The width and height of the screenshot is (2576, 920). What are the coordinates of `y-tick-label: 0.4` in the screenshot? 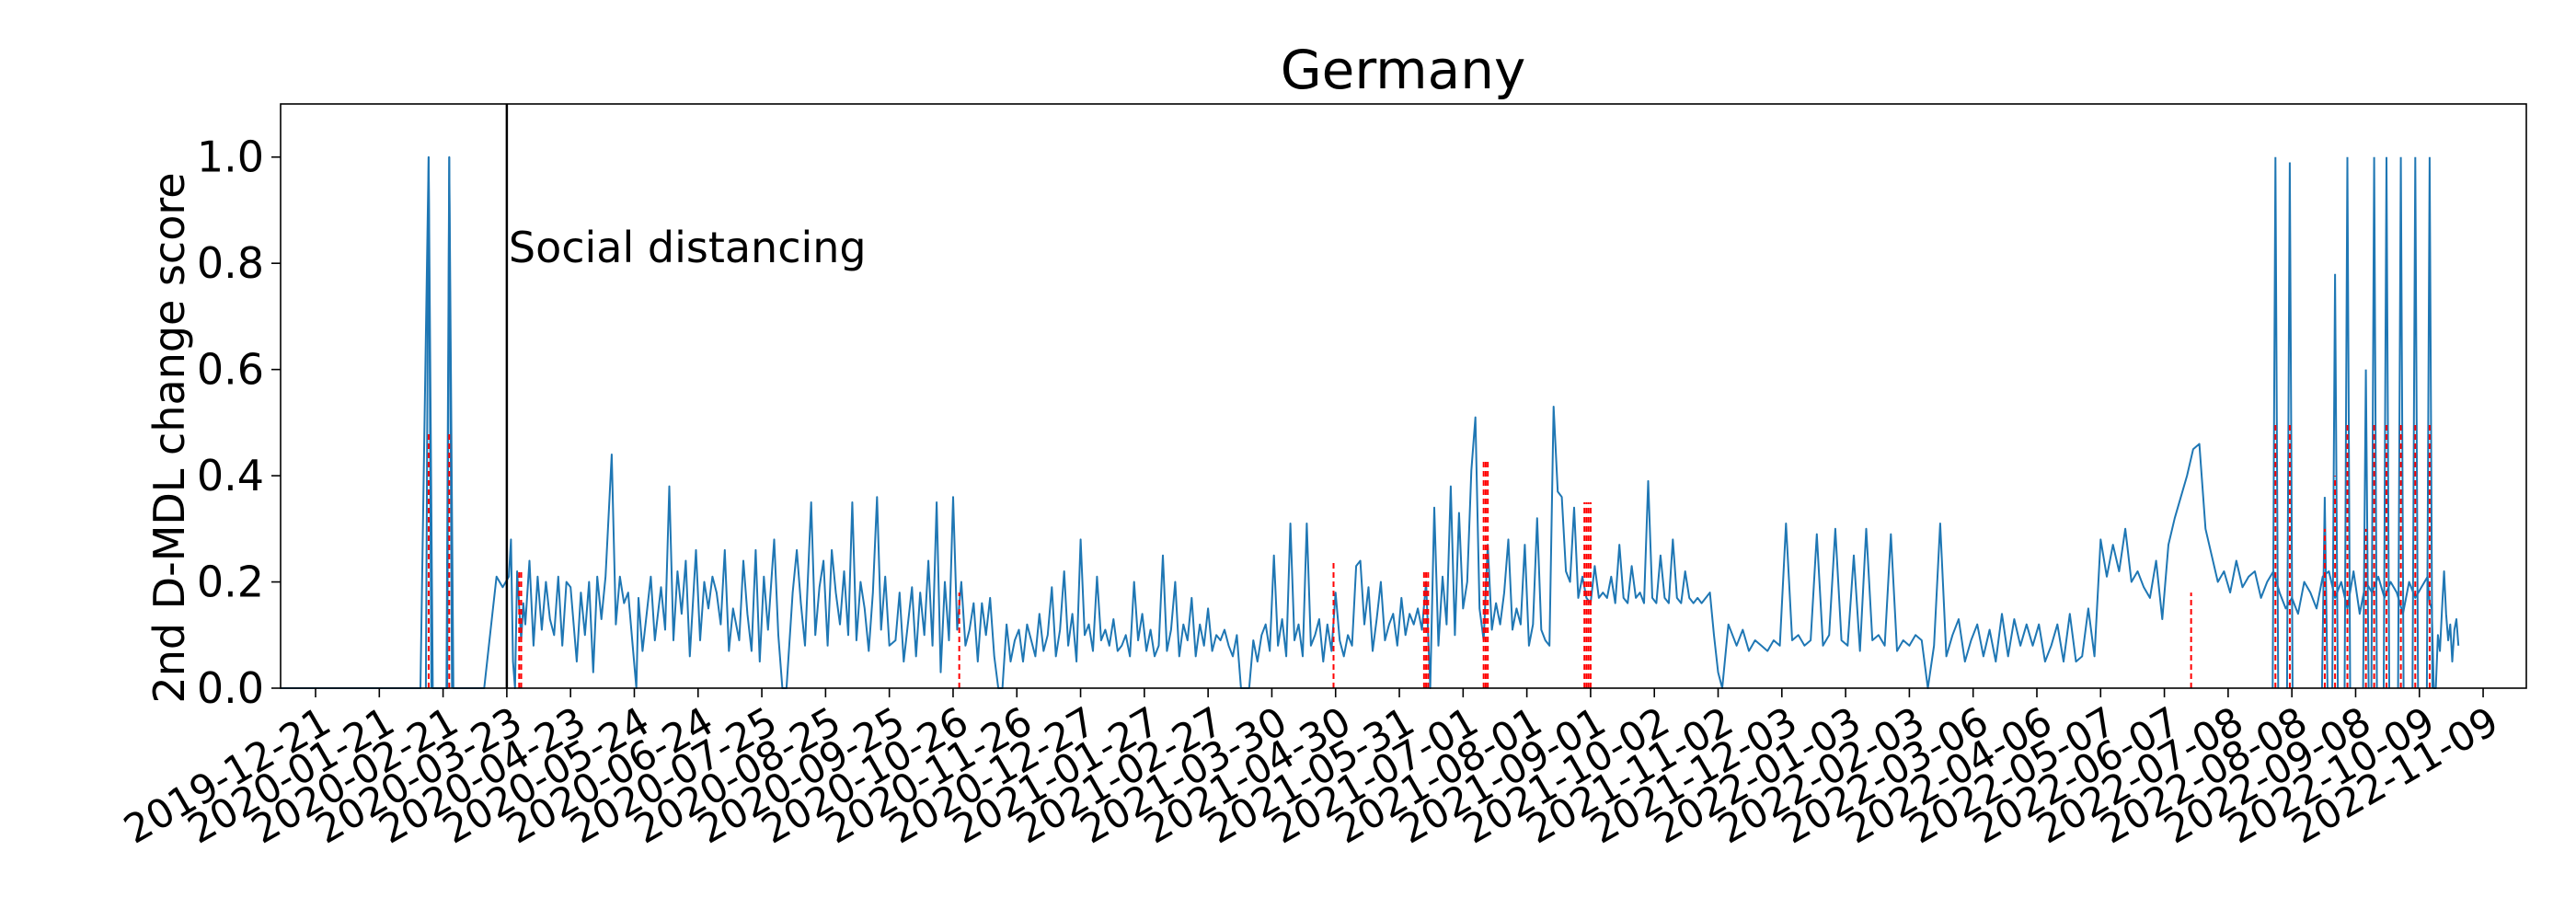 It's located at (230, 475).